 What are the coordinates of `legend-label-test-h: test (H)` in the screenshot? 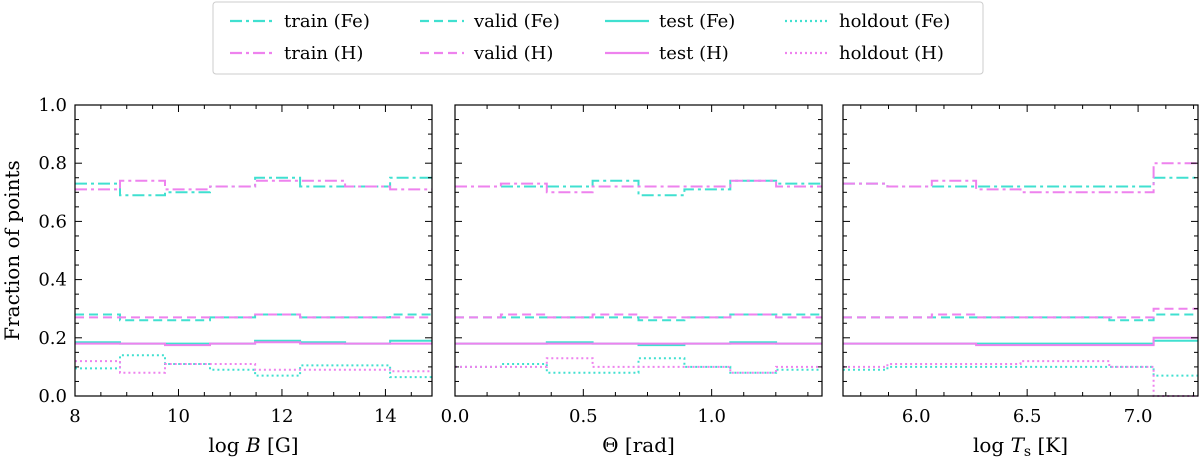 It's located at (694, 53).